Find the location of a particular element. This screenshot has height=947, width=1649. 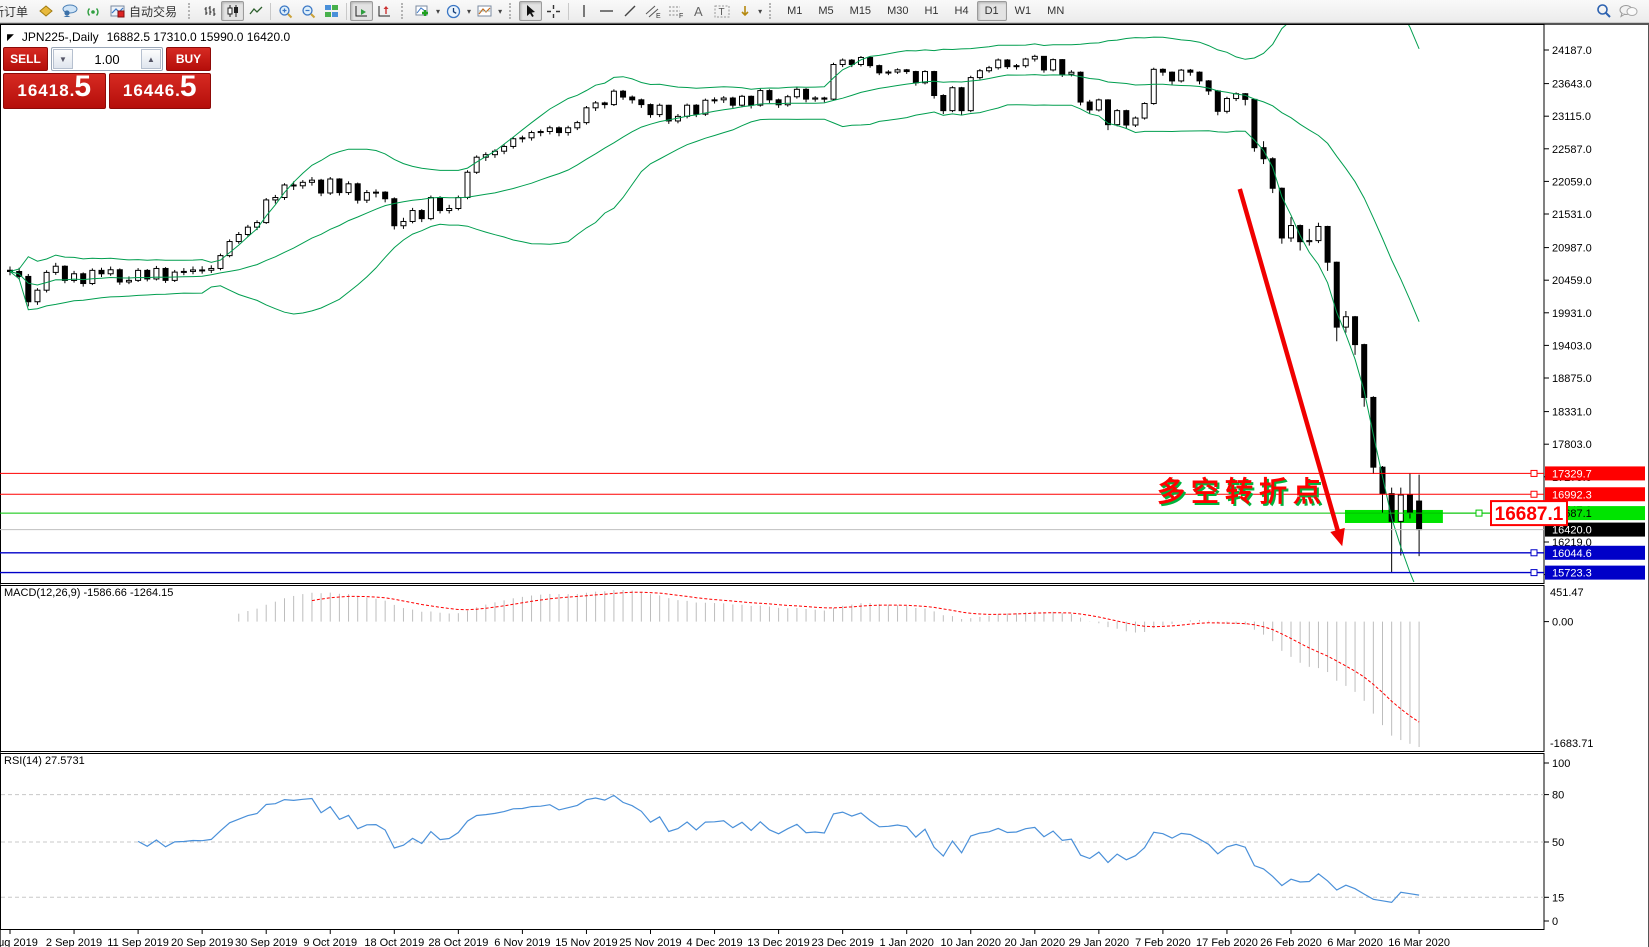

volume-increase-button: ▲ is located at coordinates (151, 59).